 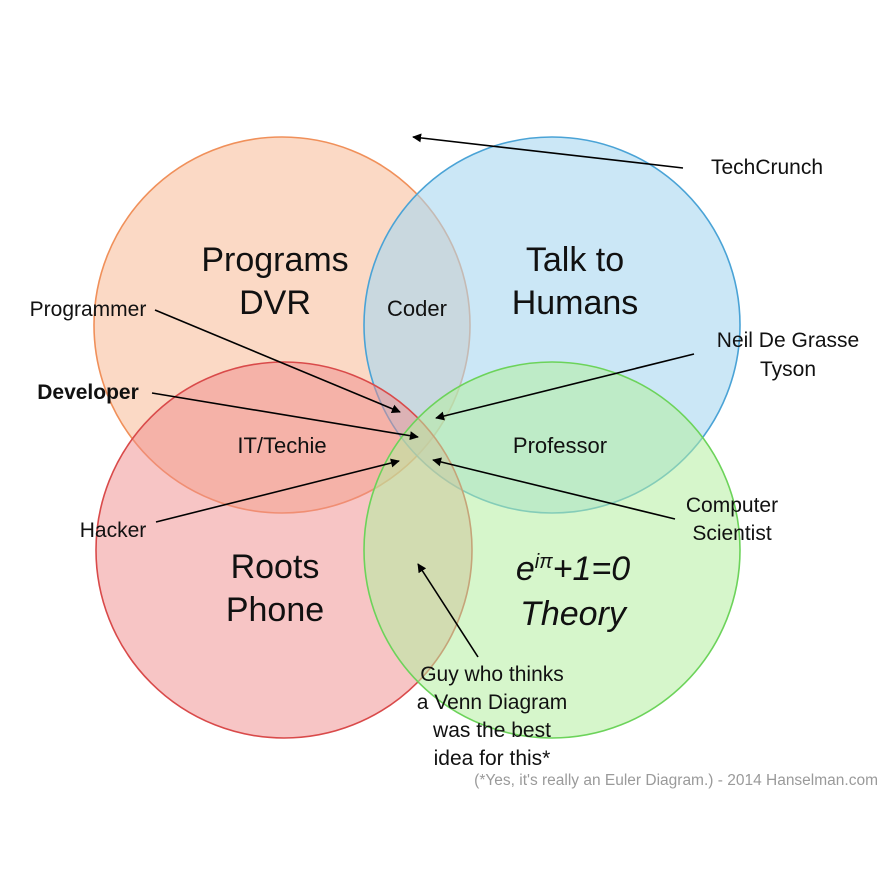 What do you see at coordinates (544, 562) in the screenshot?
I see `formula-exponent: iπ` at bounding box center [544, 562].